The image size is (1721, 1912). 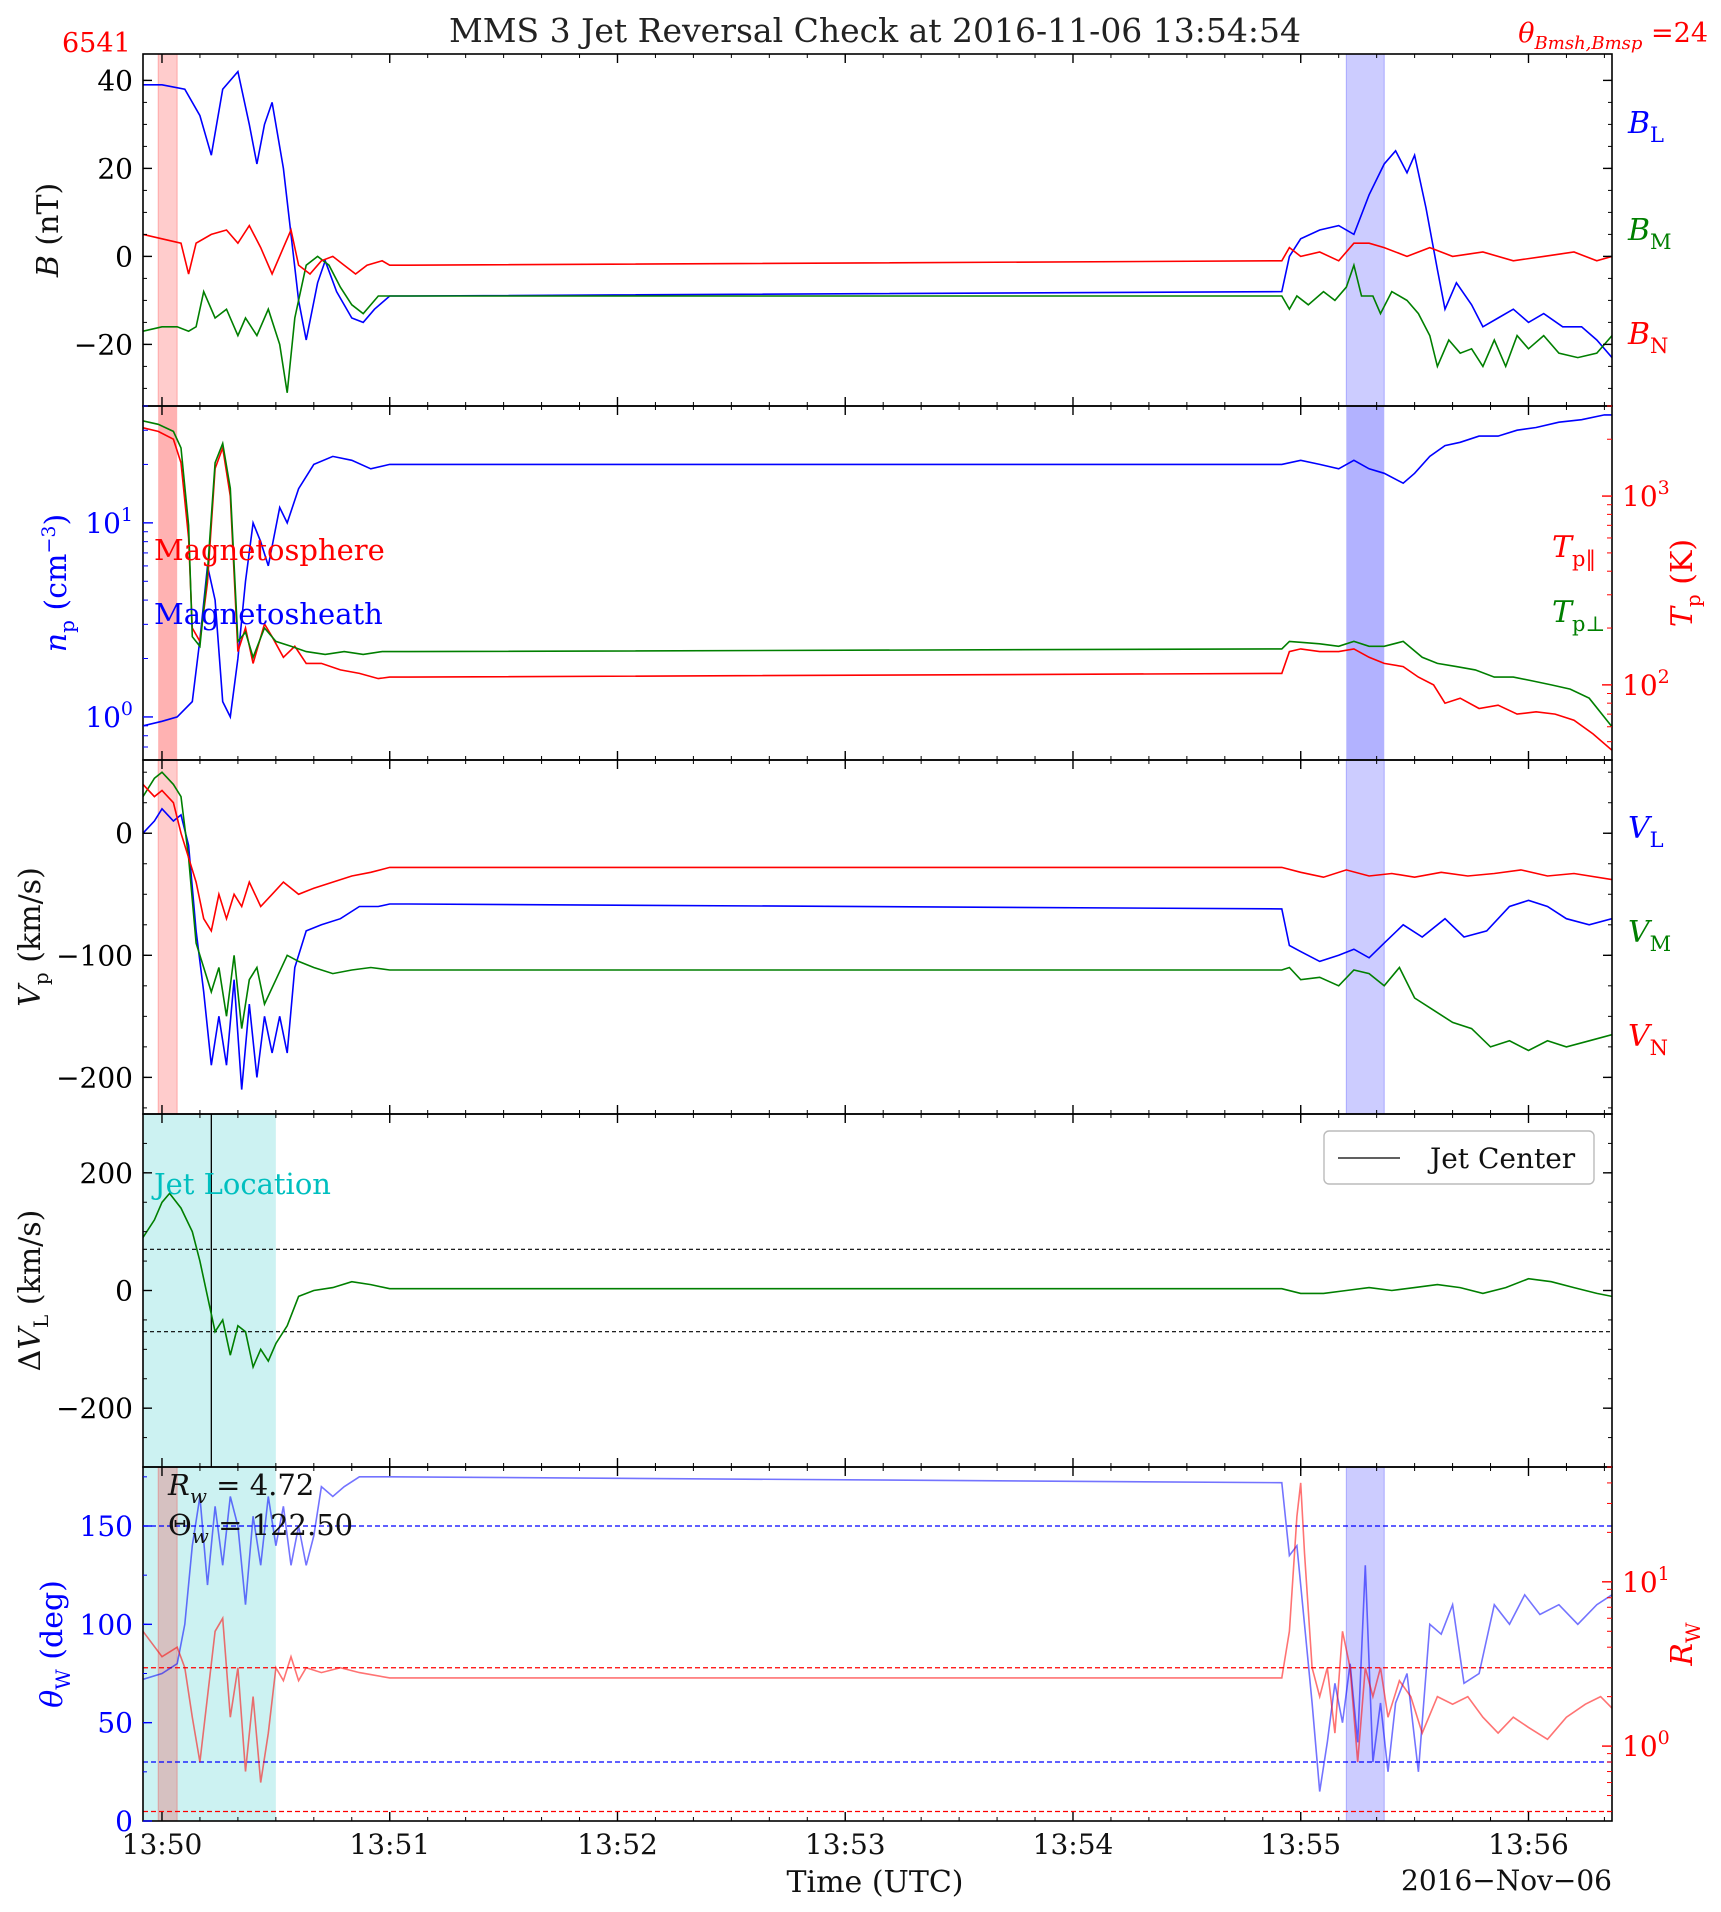 I want to click on legend-box, so click(x=1459, y=1157).